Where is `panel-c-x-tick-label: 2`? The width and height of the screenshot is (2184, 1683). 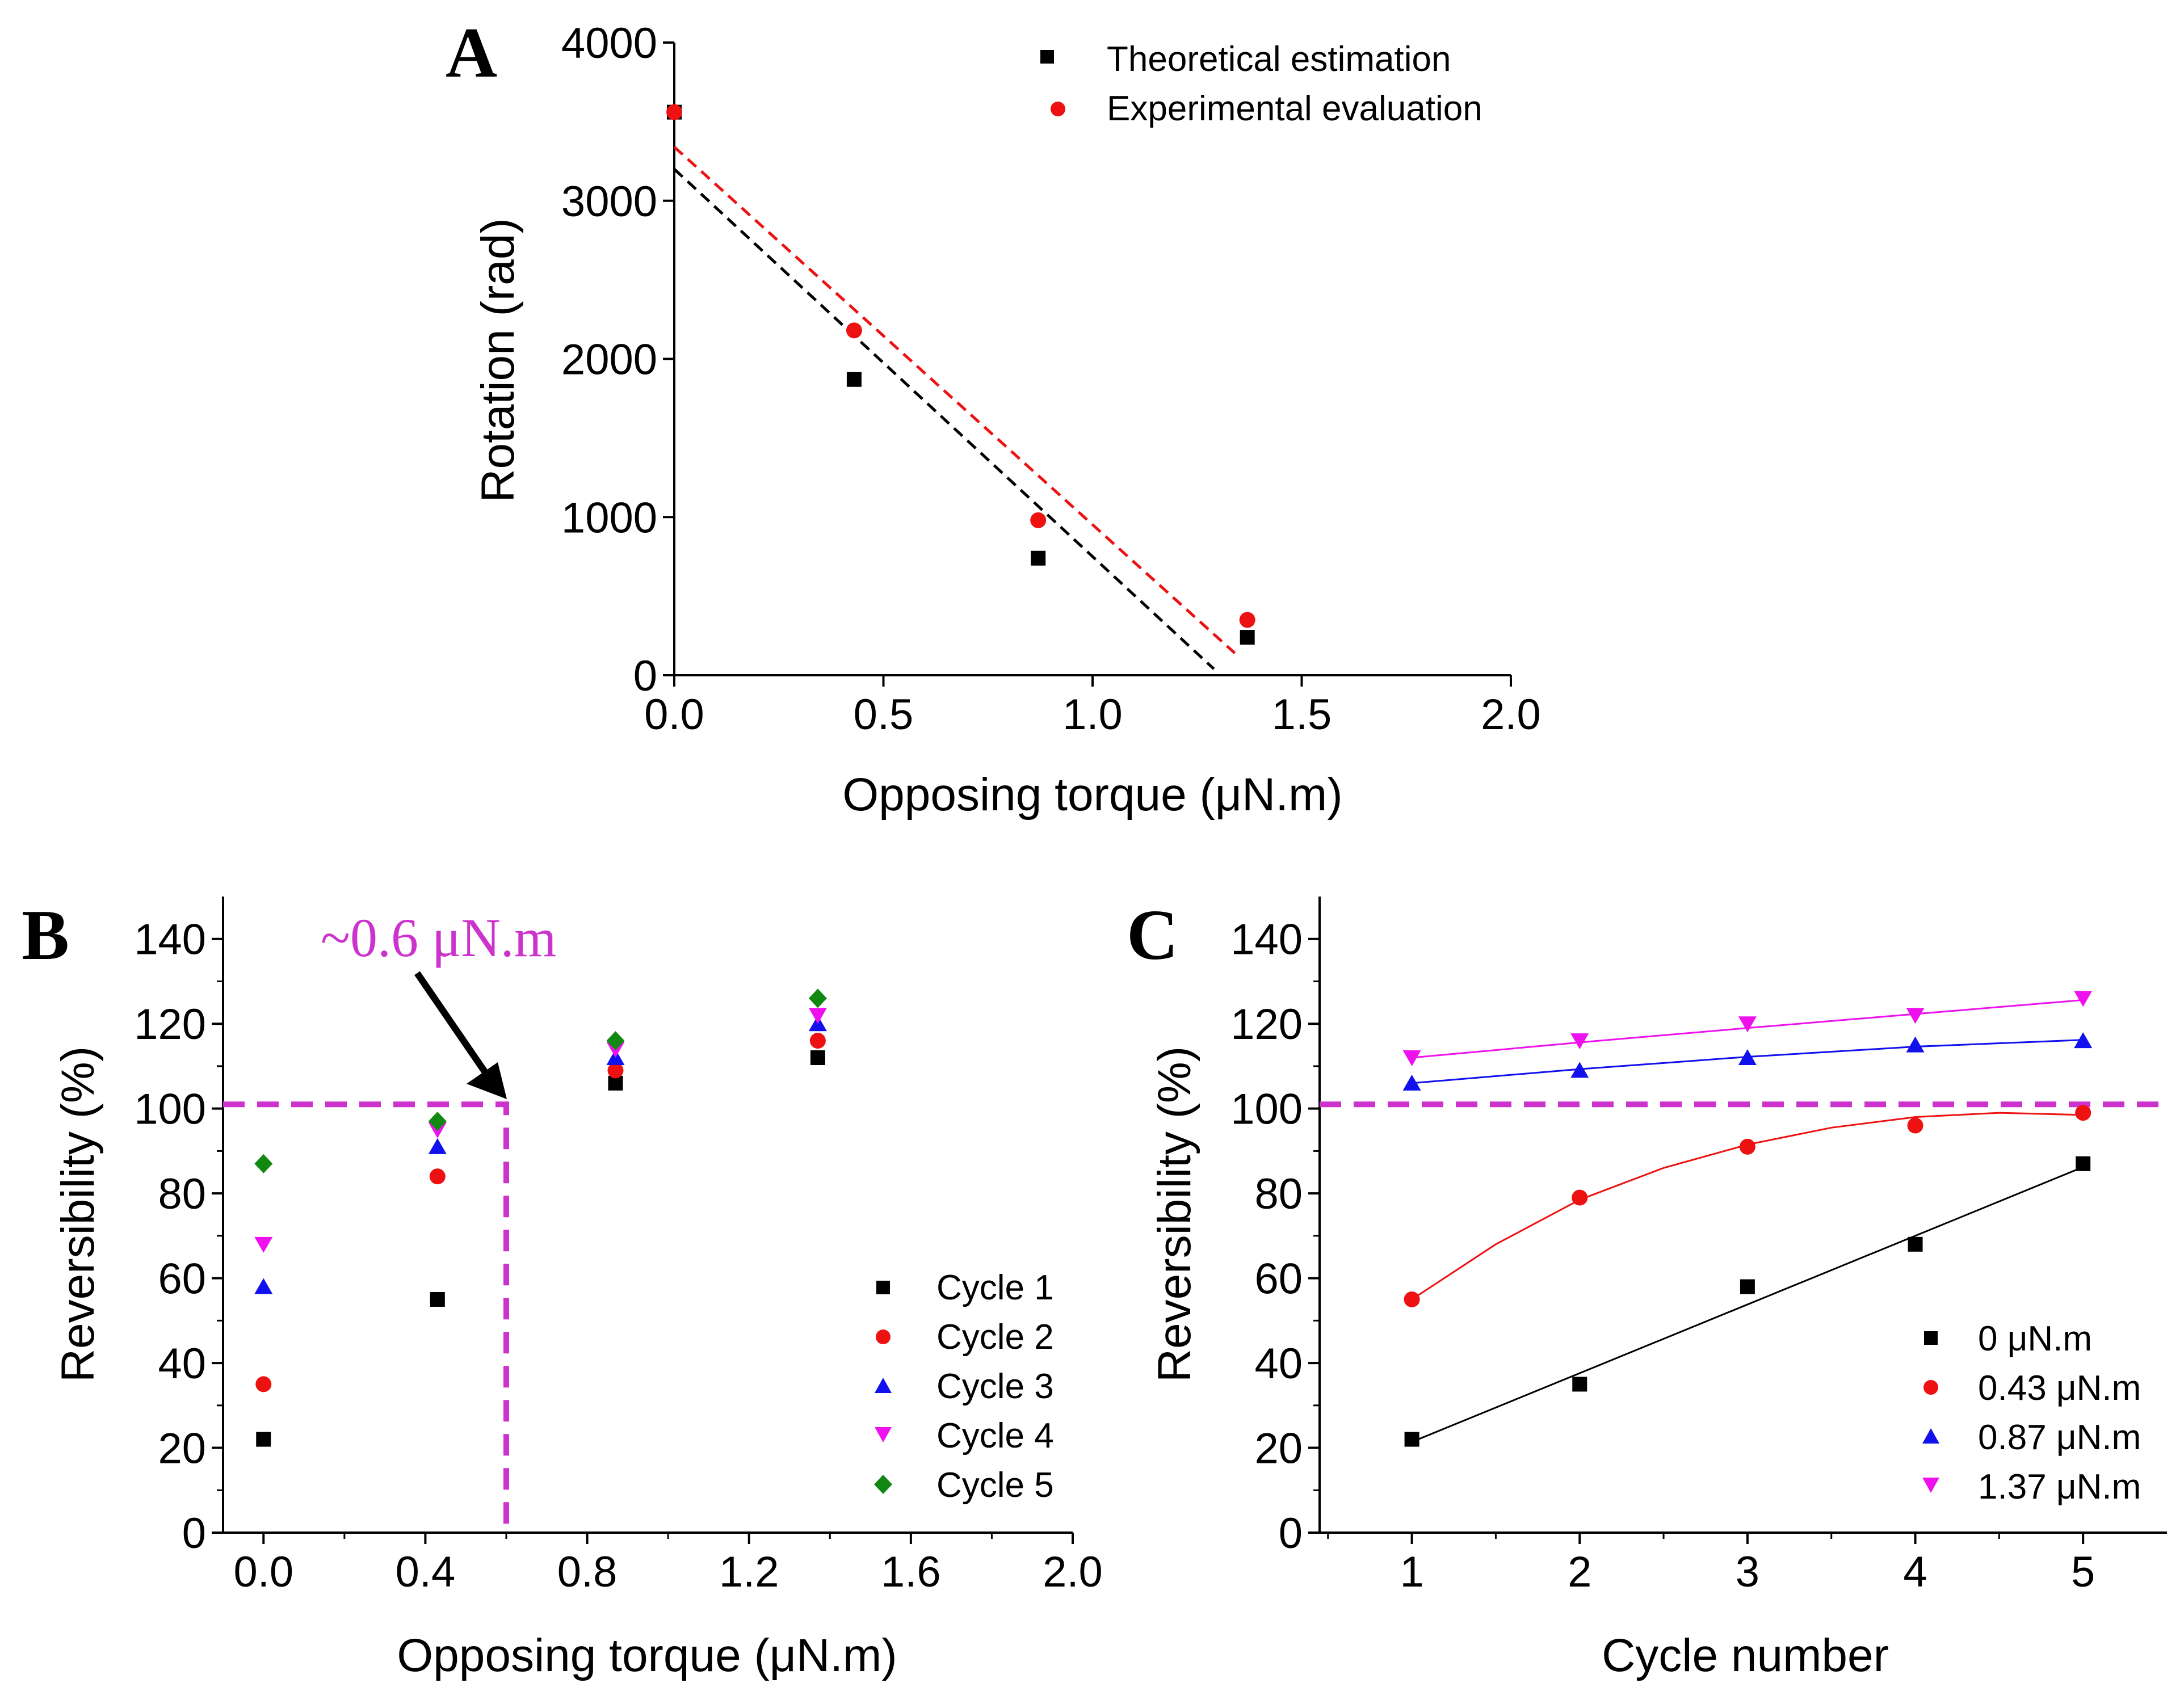
panel-c-x-tick-label: 2 is located at coordinates (1579, 1572).